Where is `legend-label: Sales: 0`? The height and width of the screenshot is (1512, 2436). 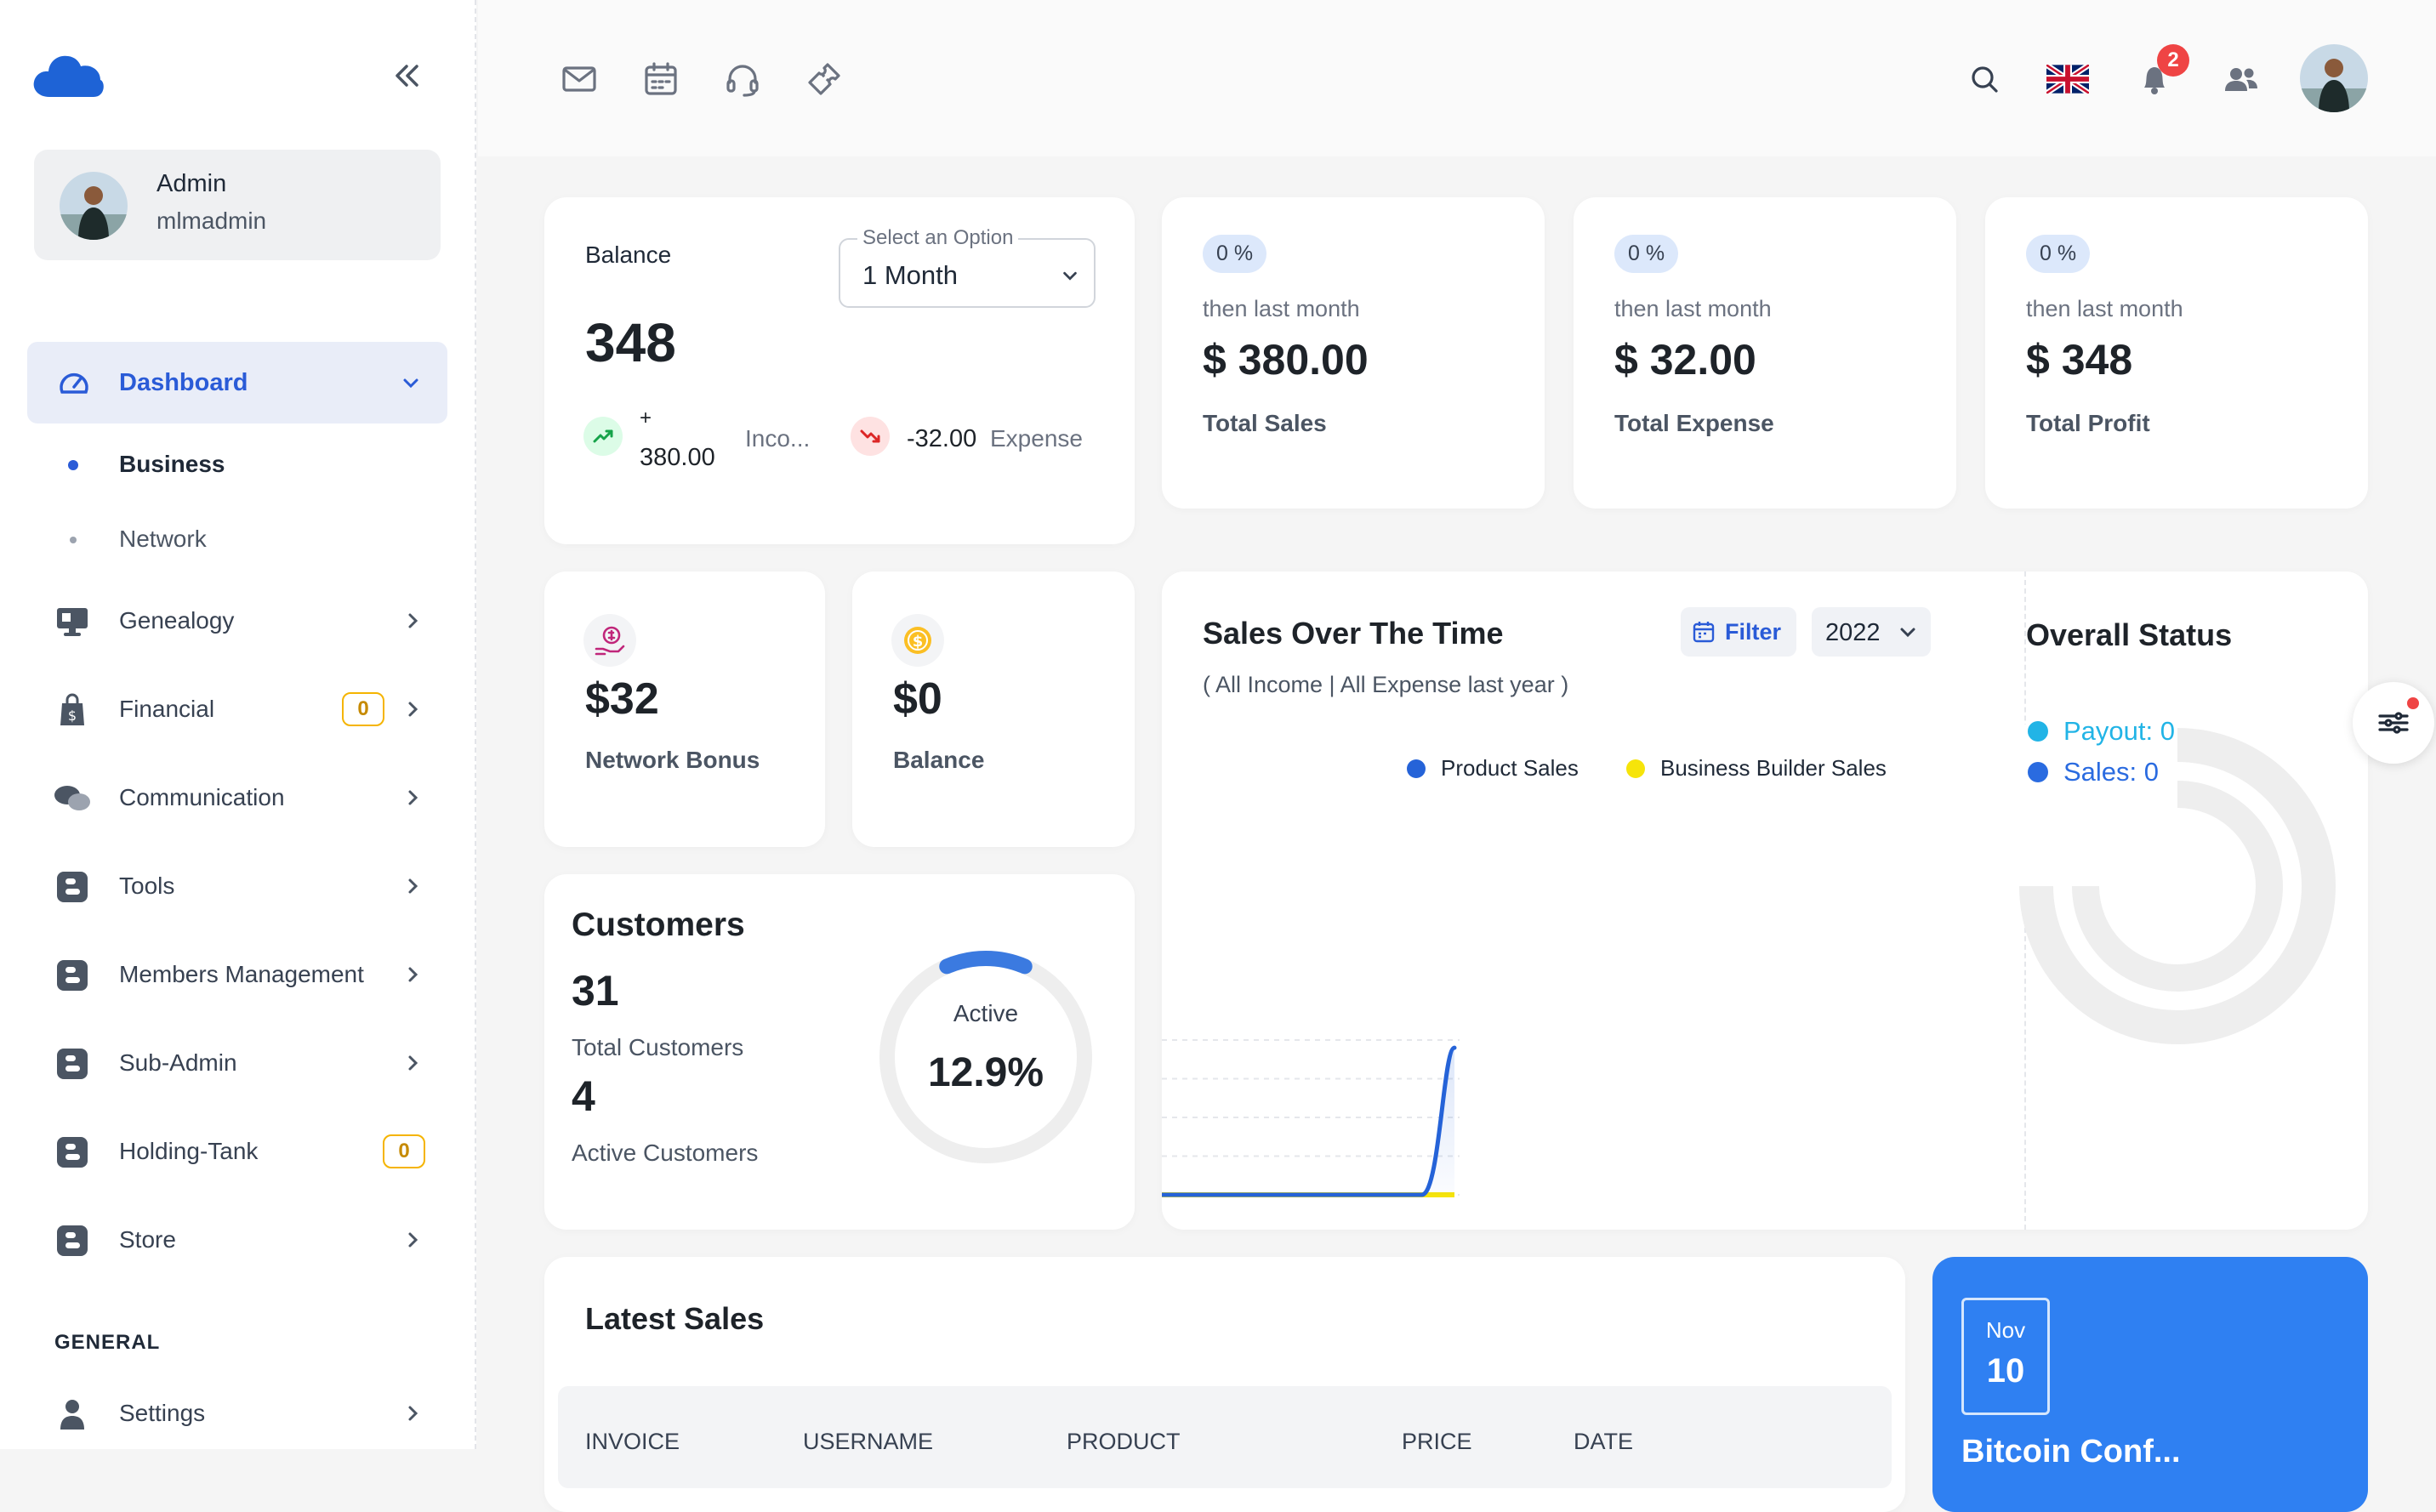
legend-label: Sales: 0 is located at coordinates (2111, 772).